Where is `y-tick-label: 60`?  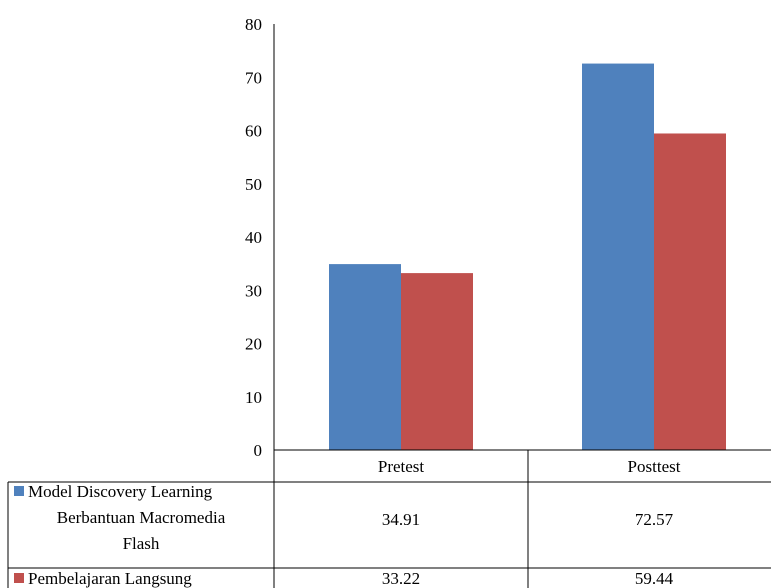 y-tick-label: 60 is located at coordinates (253, 131).